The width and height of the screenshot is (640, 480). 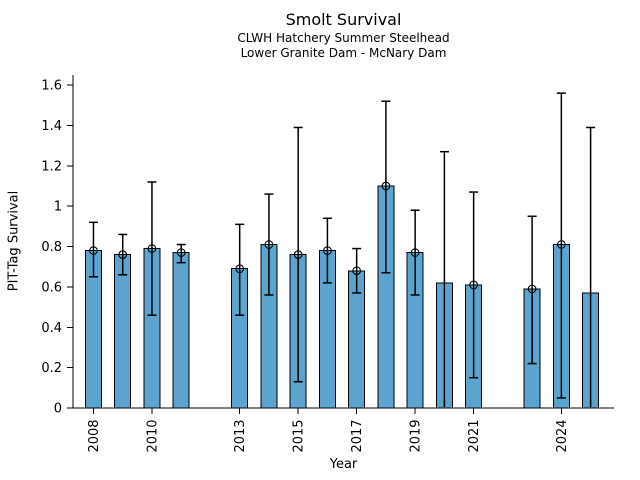 I want to click on x-tick-label-2024: 2024, so click(x=562, y=435).